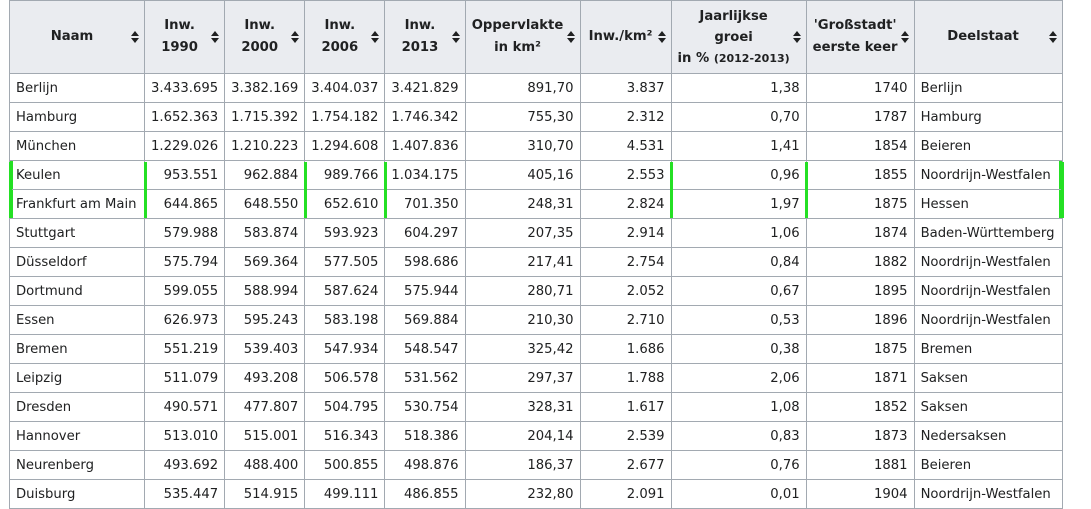  I want to click on cell-inw-2000: 488.400, so click(265, 465).